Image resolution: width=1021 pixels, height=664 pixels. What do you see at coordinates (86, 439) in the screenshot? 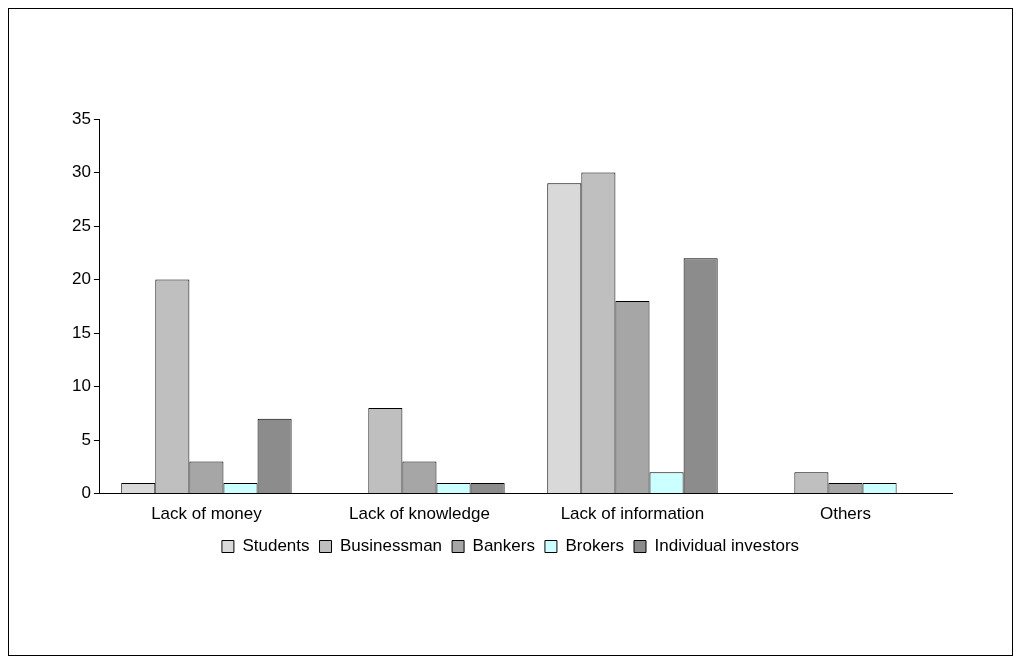
I see `y-tick-label: 5` at bounding box center [86, 439].